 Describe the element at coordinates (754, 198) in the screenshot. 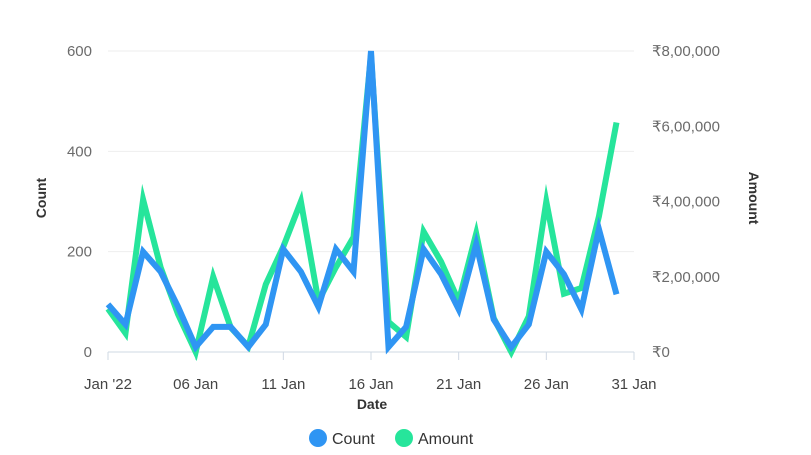

I see `y-axis-title-right: Amount` at that location.